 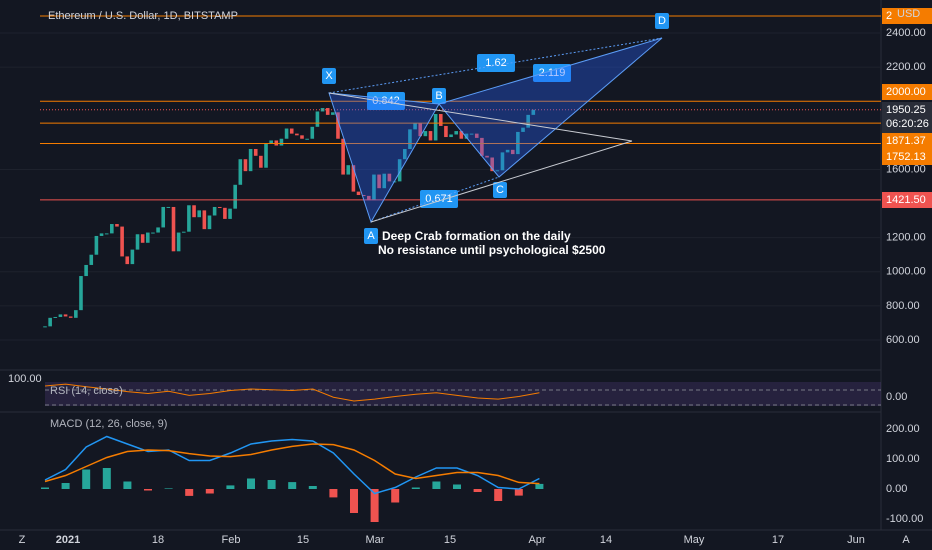 What do you see at coordinates (906, 272) in the screenshot?
I see `price-tick: 1000.00` at bounding box center [906, 272].